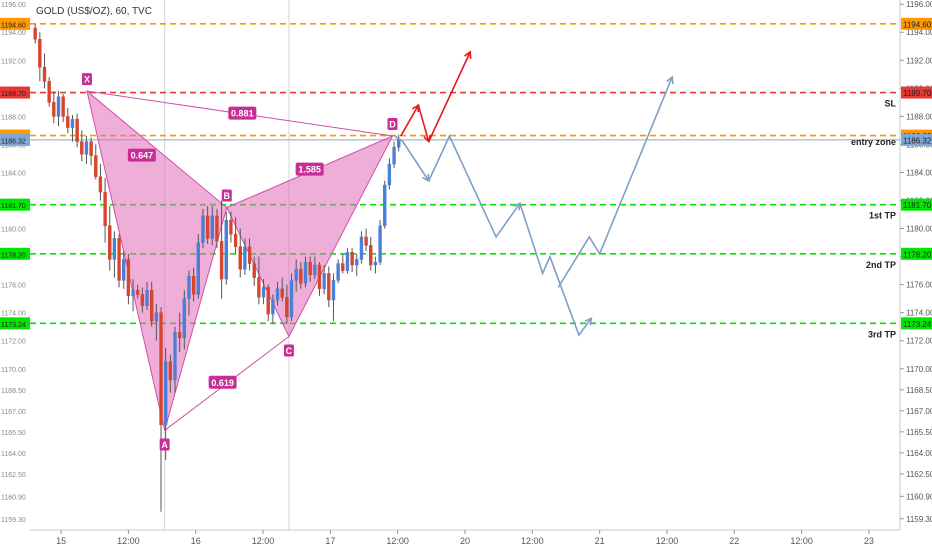 This screenshot has width=932, height=555. I want to click on x-tick-label: 20, so click(465, 541).